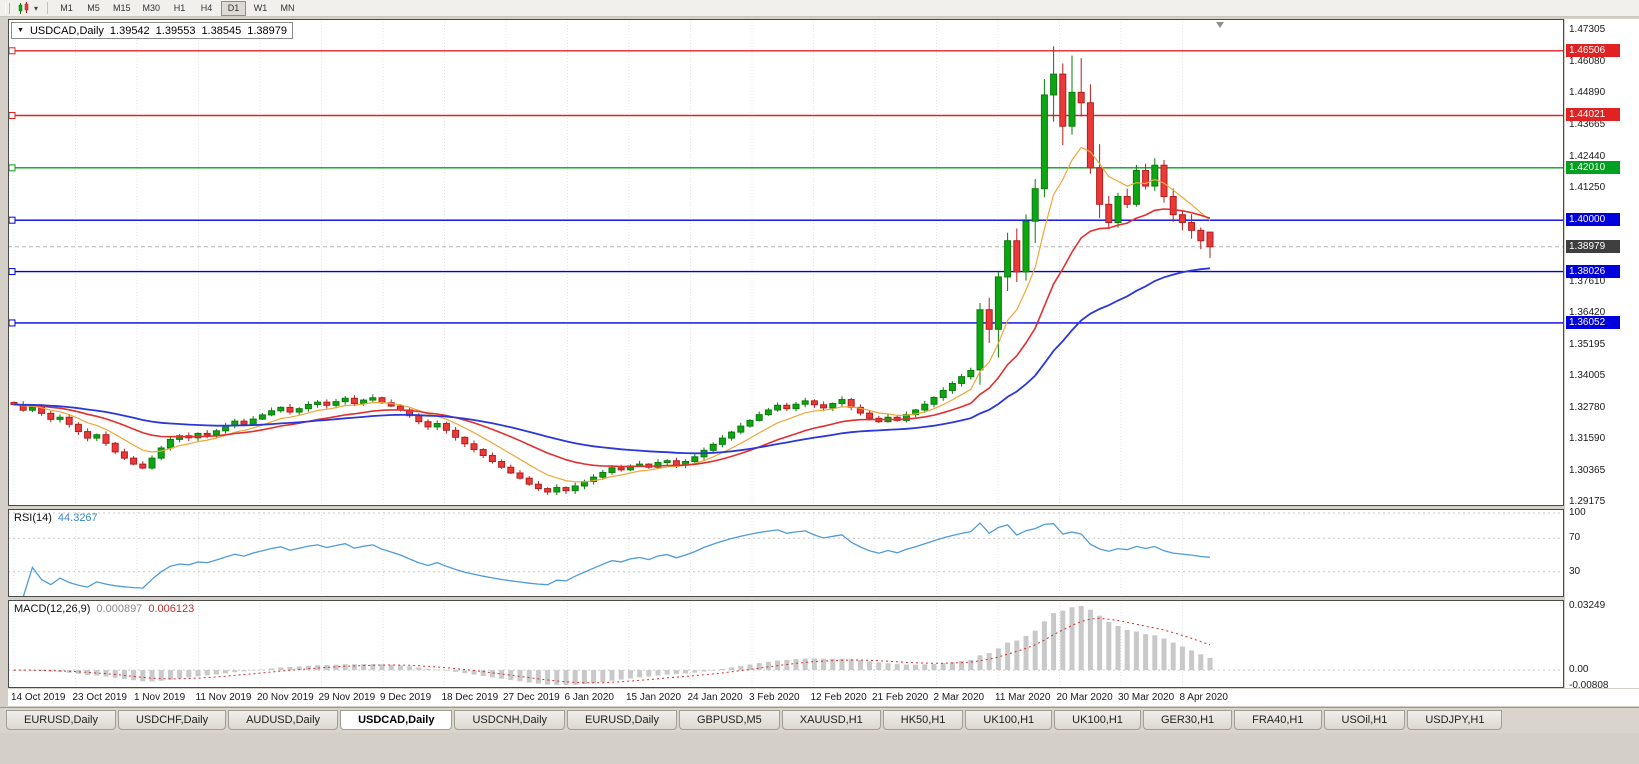 The image size is (1639, 764). I want to click on chart-tab-hk50-h1: HK50,H1, so click(923, 720).